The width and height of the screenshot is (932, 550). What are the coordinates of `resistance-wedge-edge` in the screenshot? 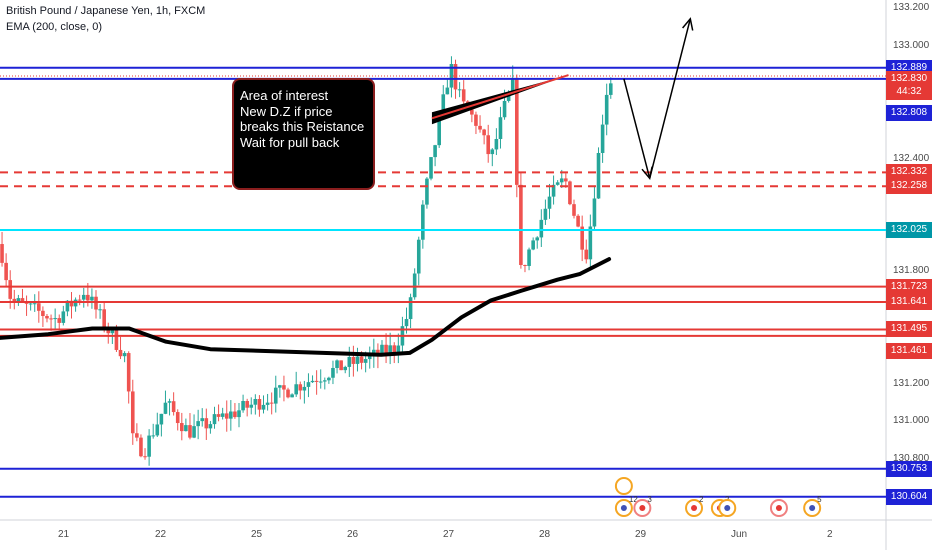 It's located at (500, 97).